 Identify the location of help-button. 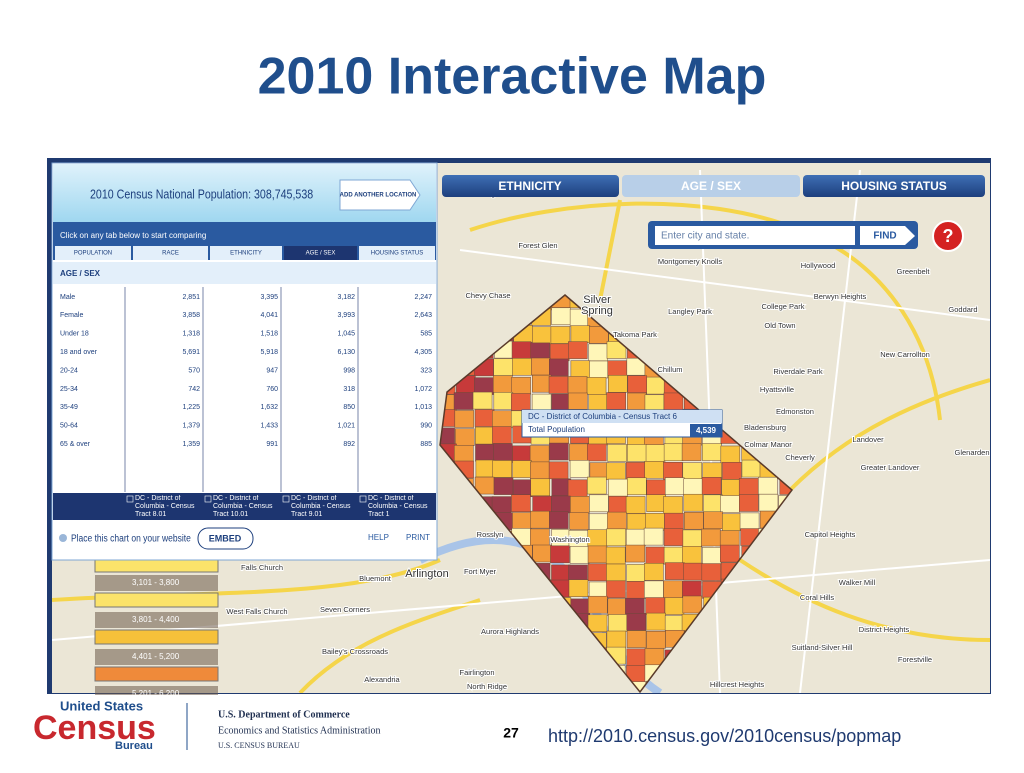
(948, 236).